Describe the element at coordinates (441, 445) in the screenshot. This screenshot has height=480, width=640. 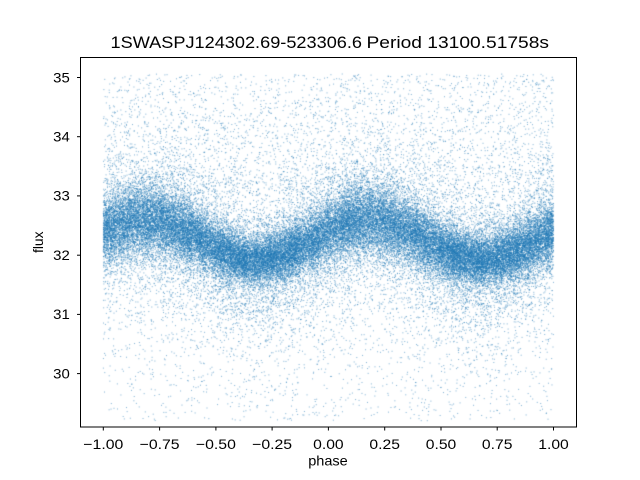
I see `svg-text: 0.50` at that location.